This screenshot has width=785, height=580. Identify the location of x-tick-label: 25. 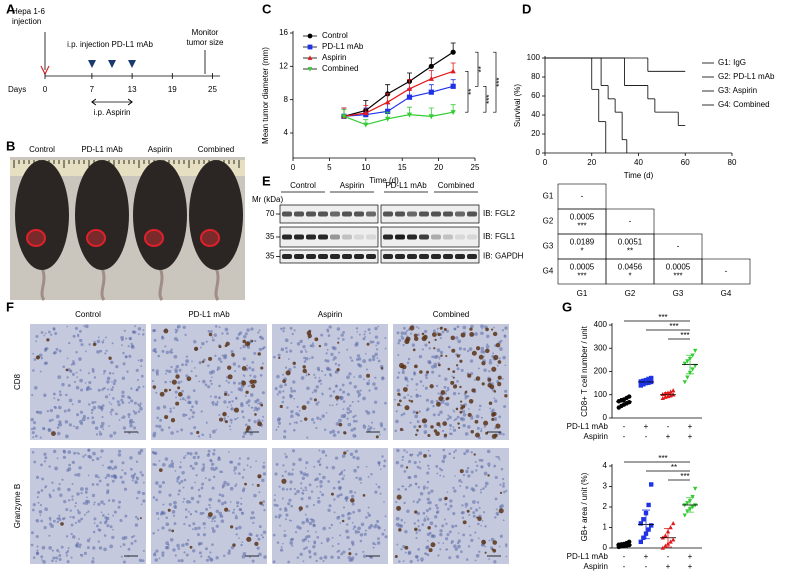
(475, 167).